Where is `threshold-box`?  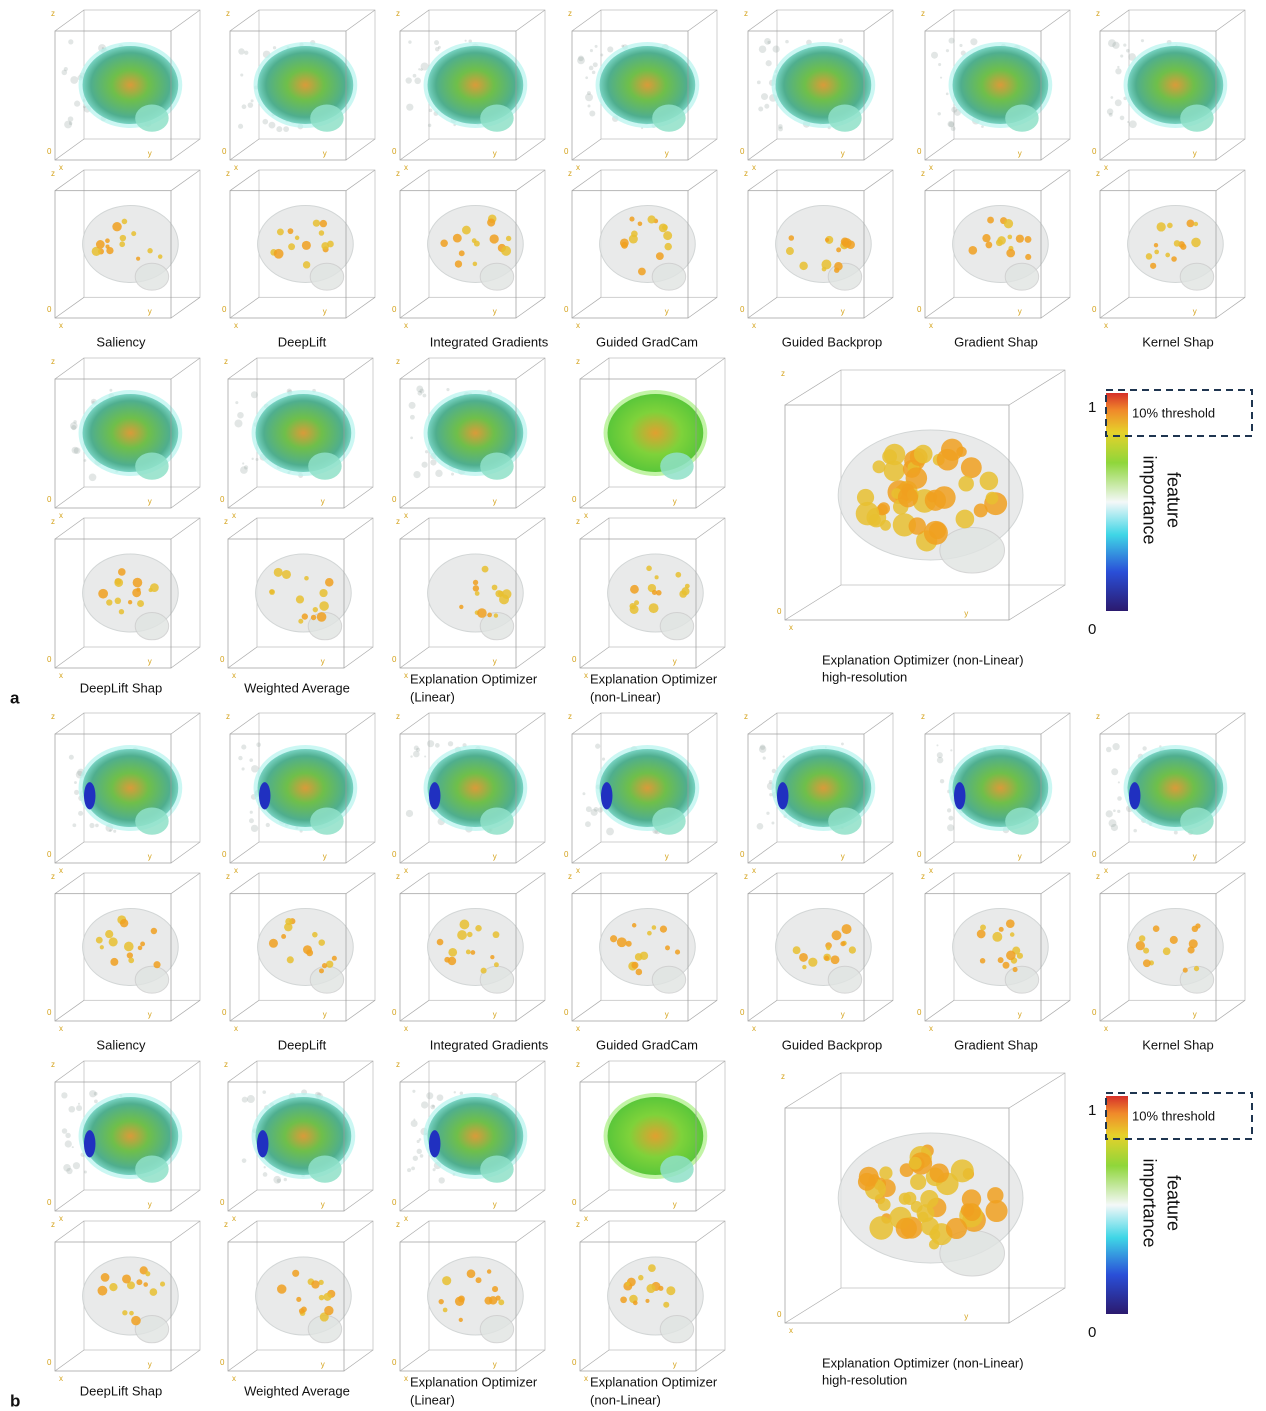
threshold-box is located at coordinates (1179, 1116).